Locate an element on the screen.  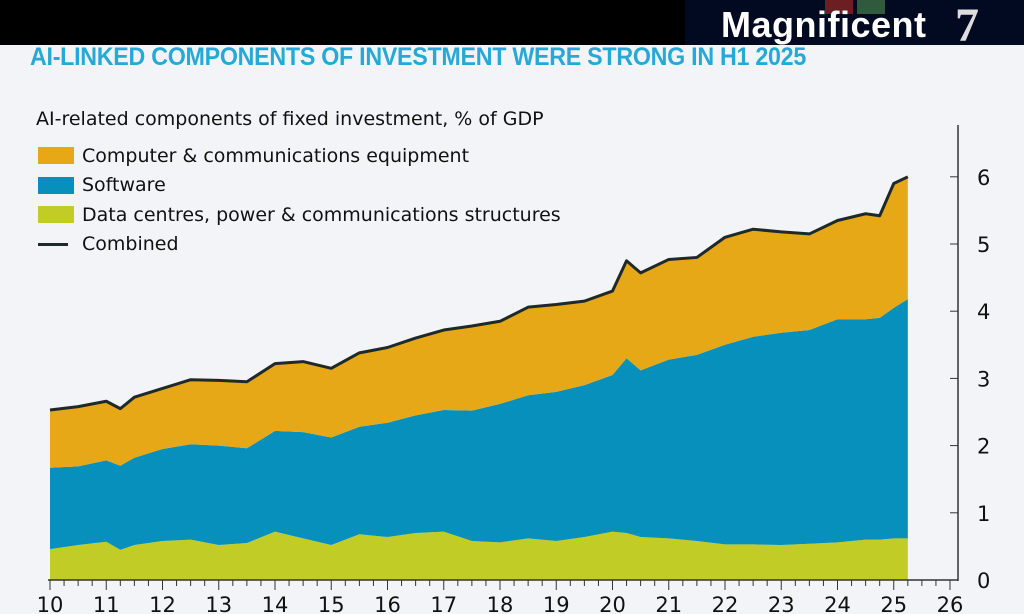
x-tick-label: 14 is located at coordinates (275, 603).